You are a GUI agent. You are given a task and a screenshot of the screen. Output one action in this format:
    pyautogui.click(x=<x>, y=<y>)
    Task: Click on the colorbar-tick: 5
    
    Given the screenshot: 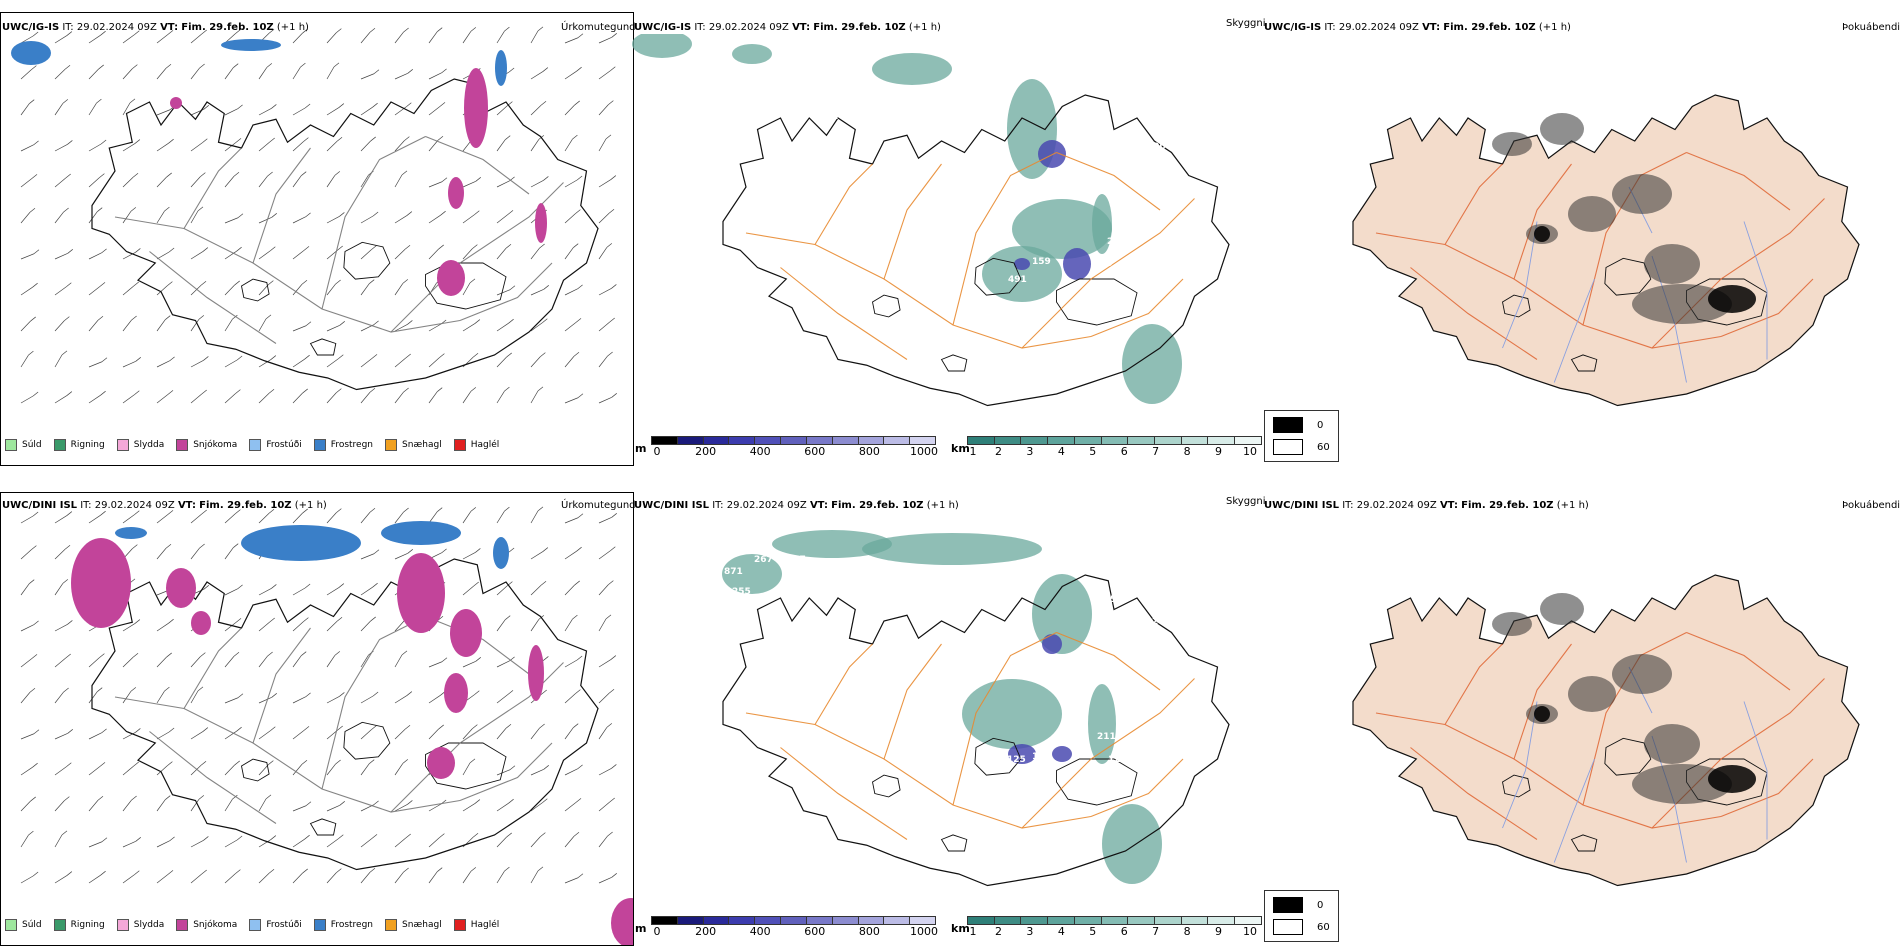 What is the action you would take?
    pyautogui.click(x=1093, y=931)
    